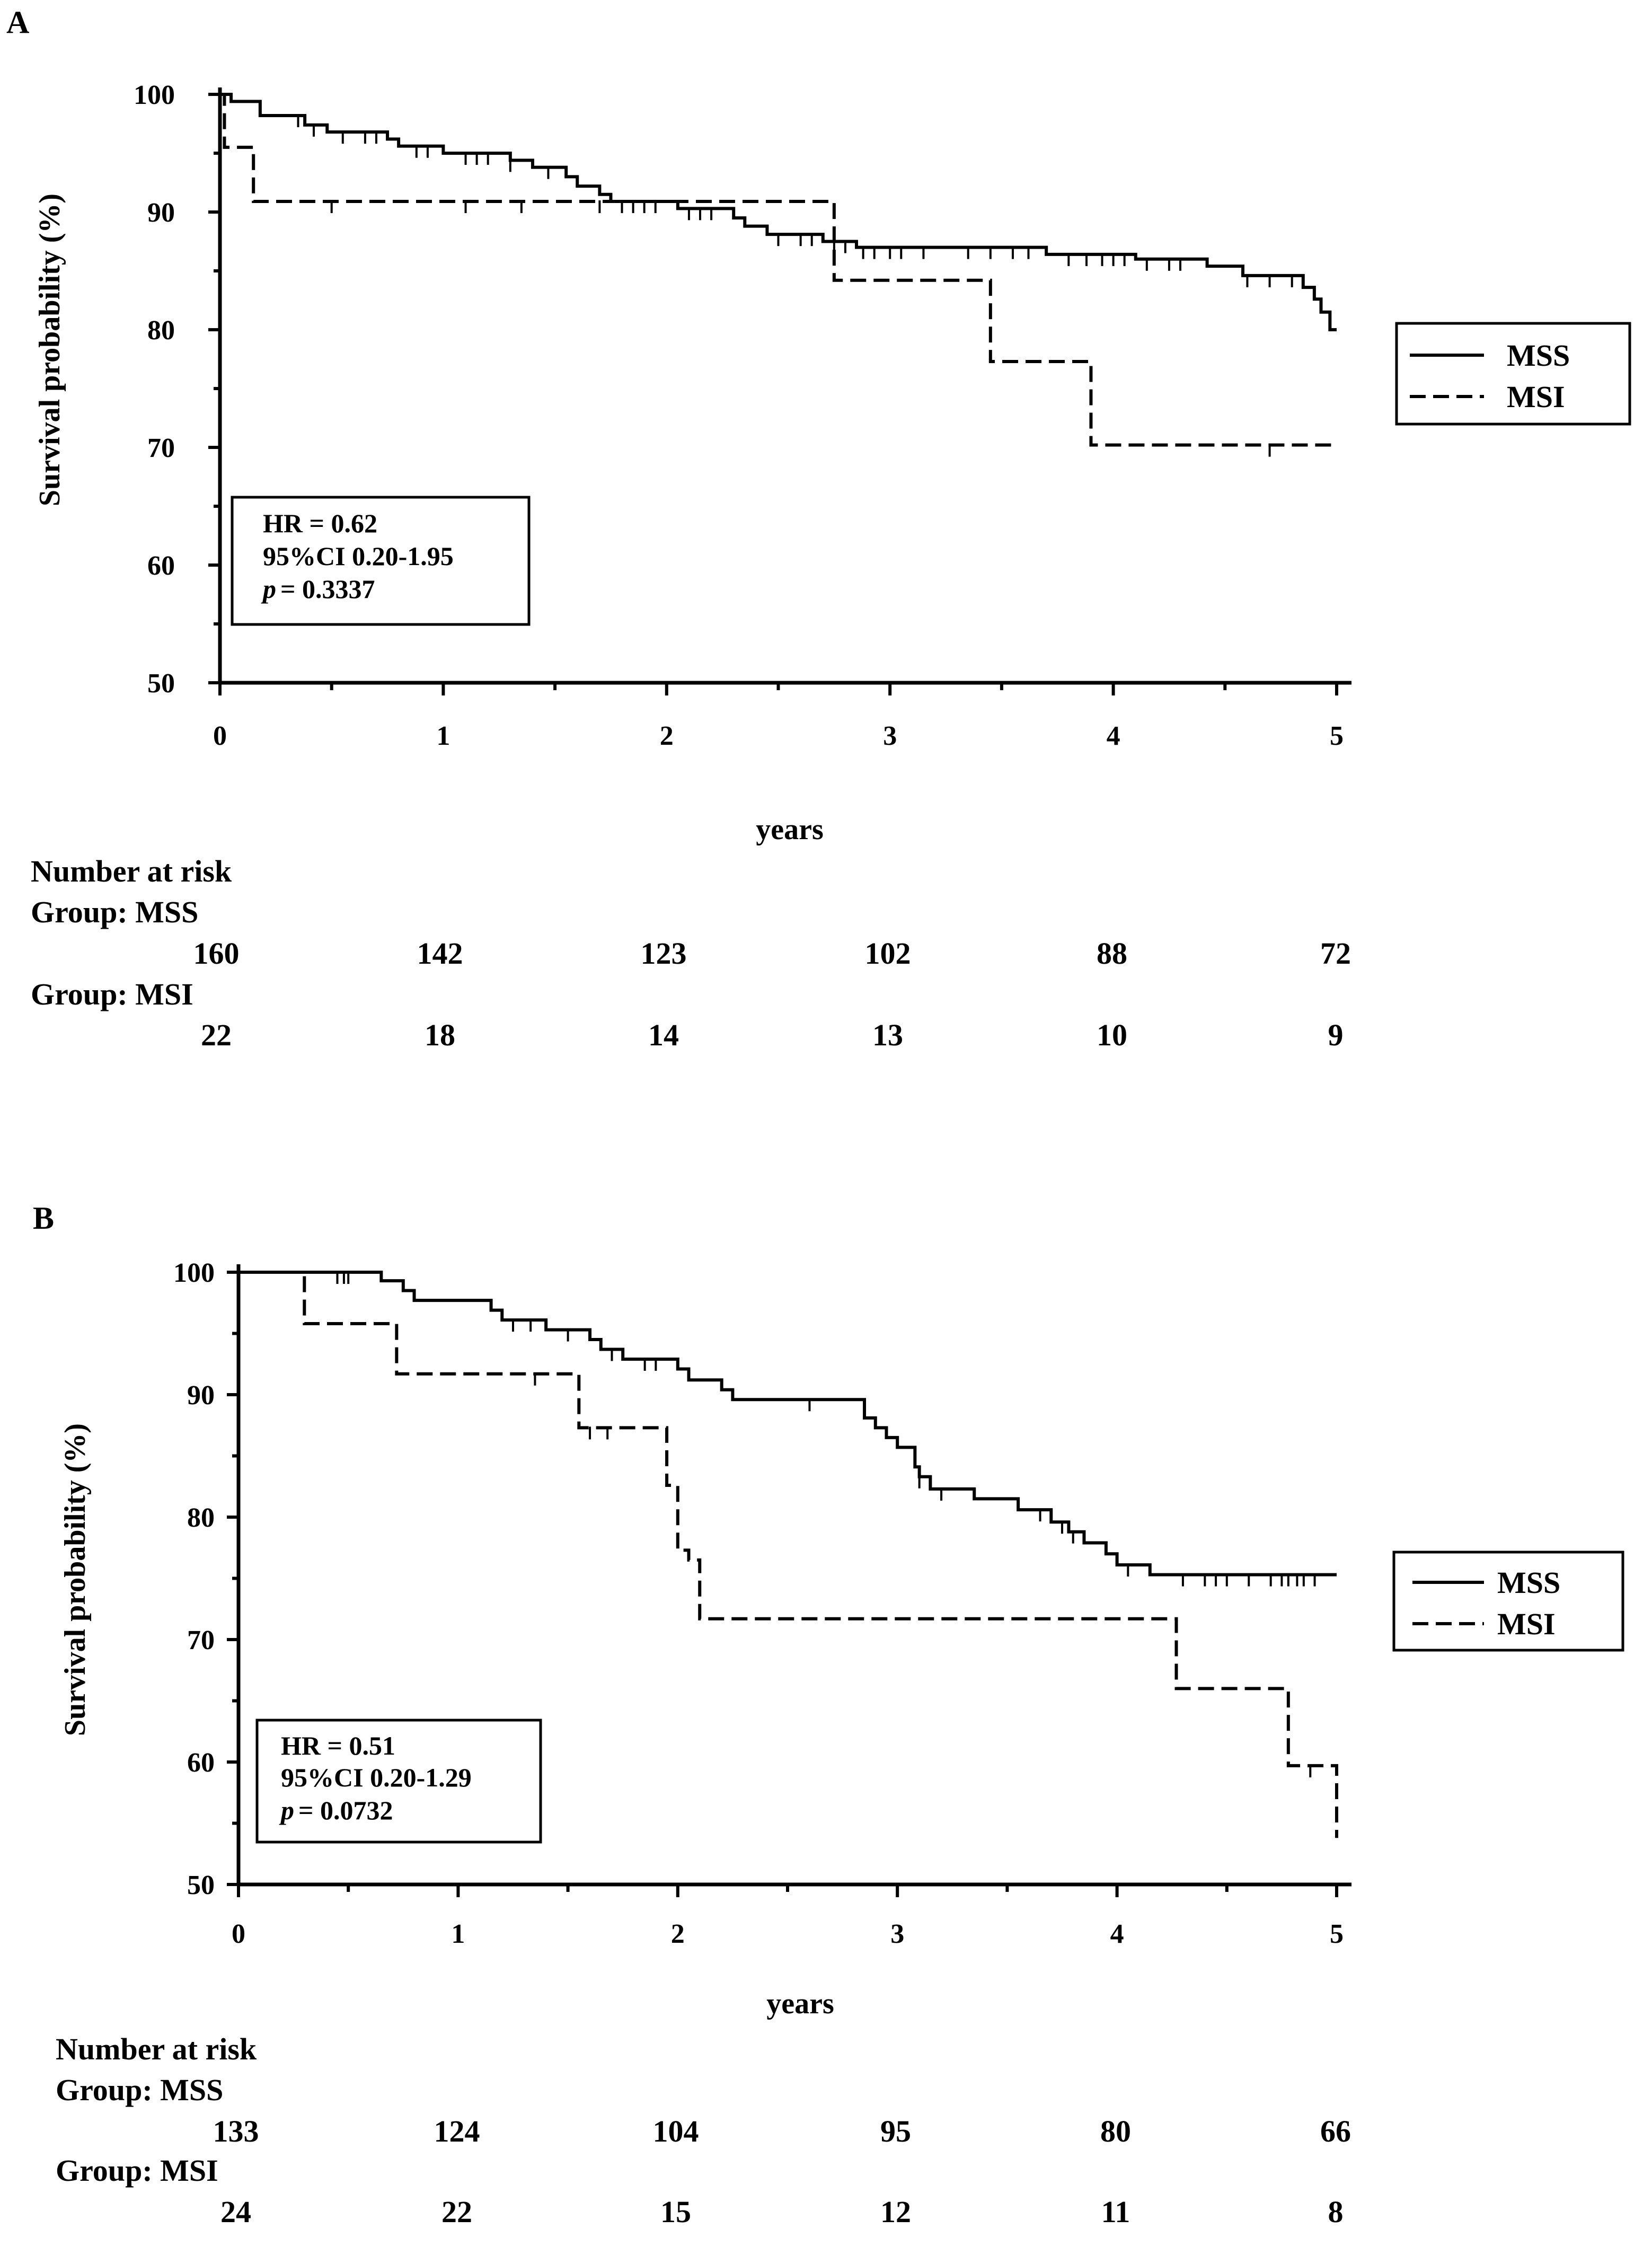  I want to click on hazard-ratio: HR = 0.62, so click(320, 523).